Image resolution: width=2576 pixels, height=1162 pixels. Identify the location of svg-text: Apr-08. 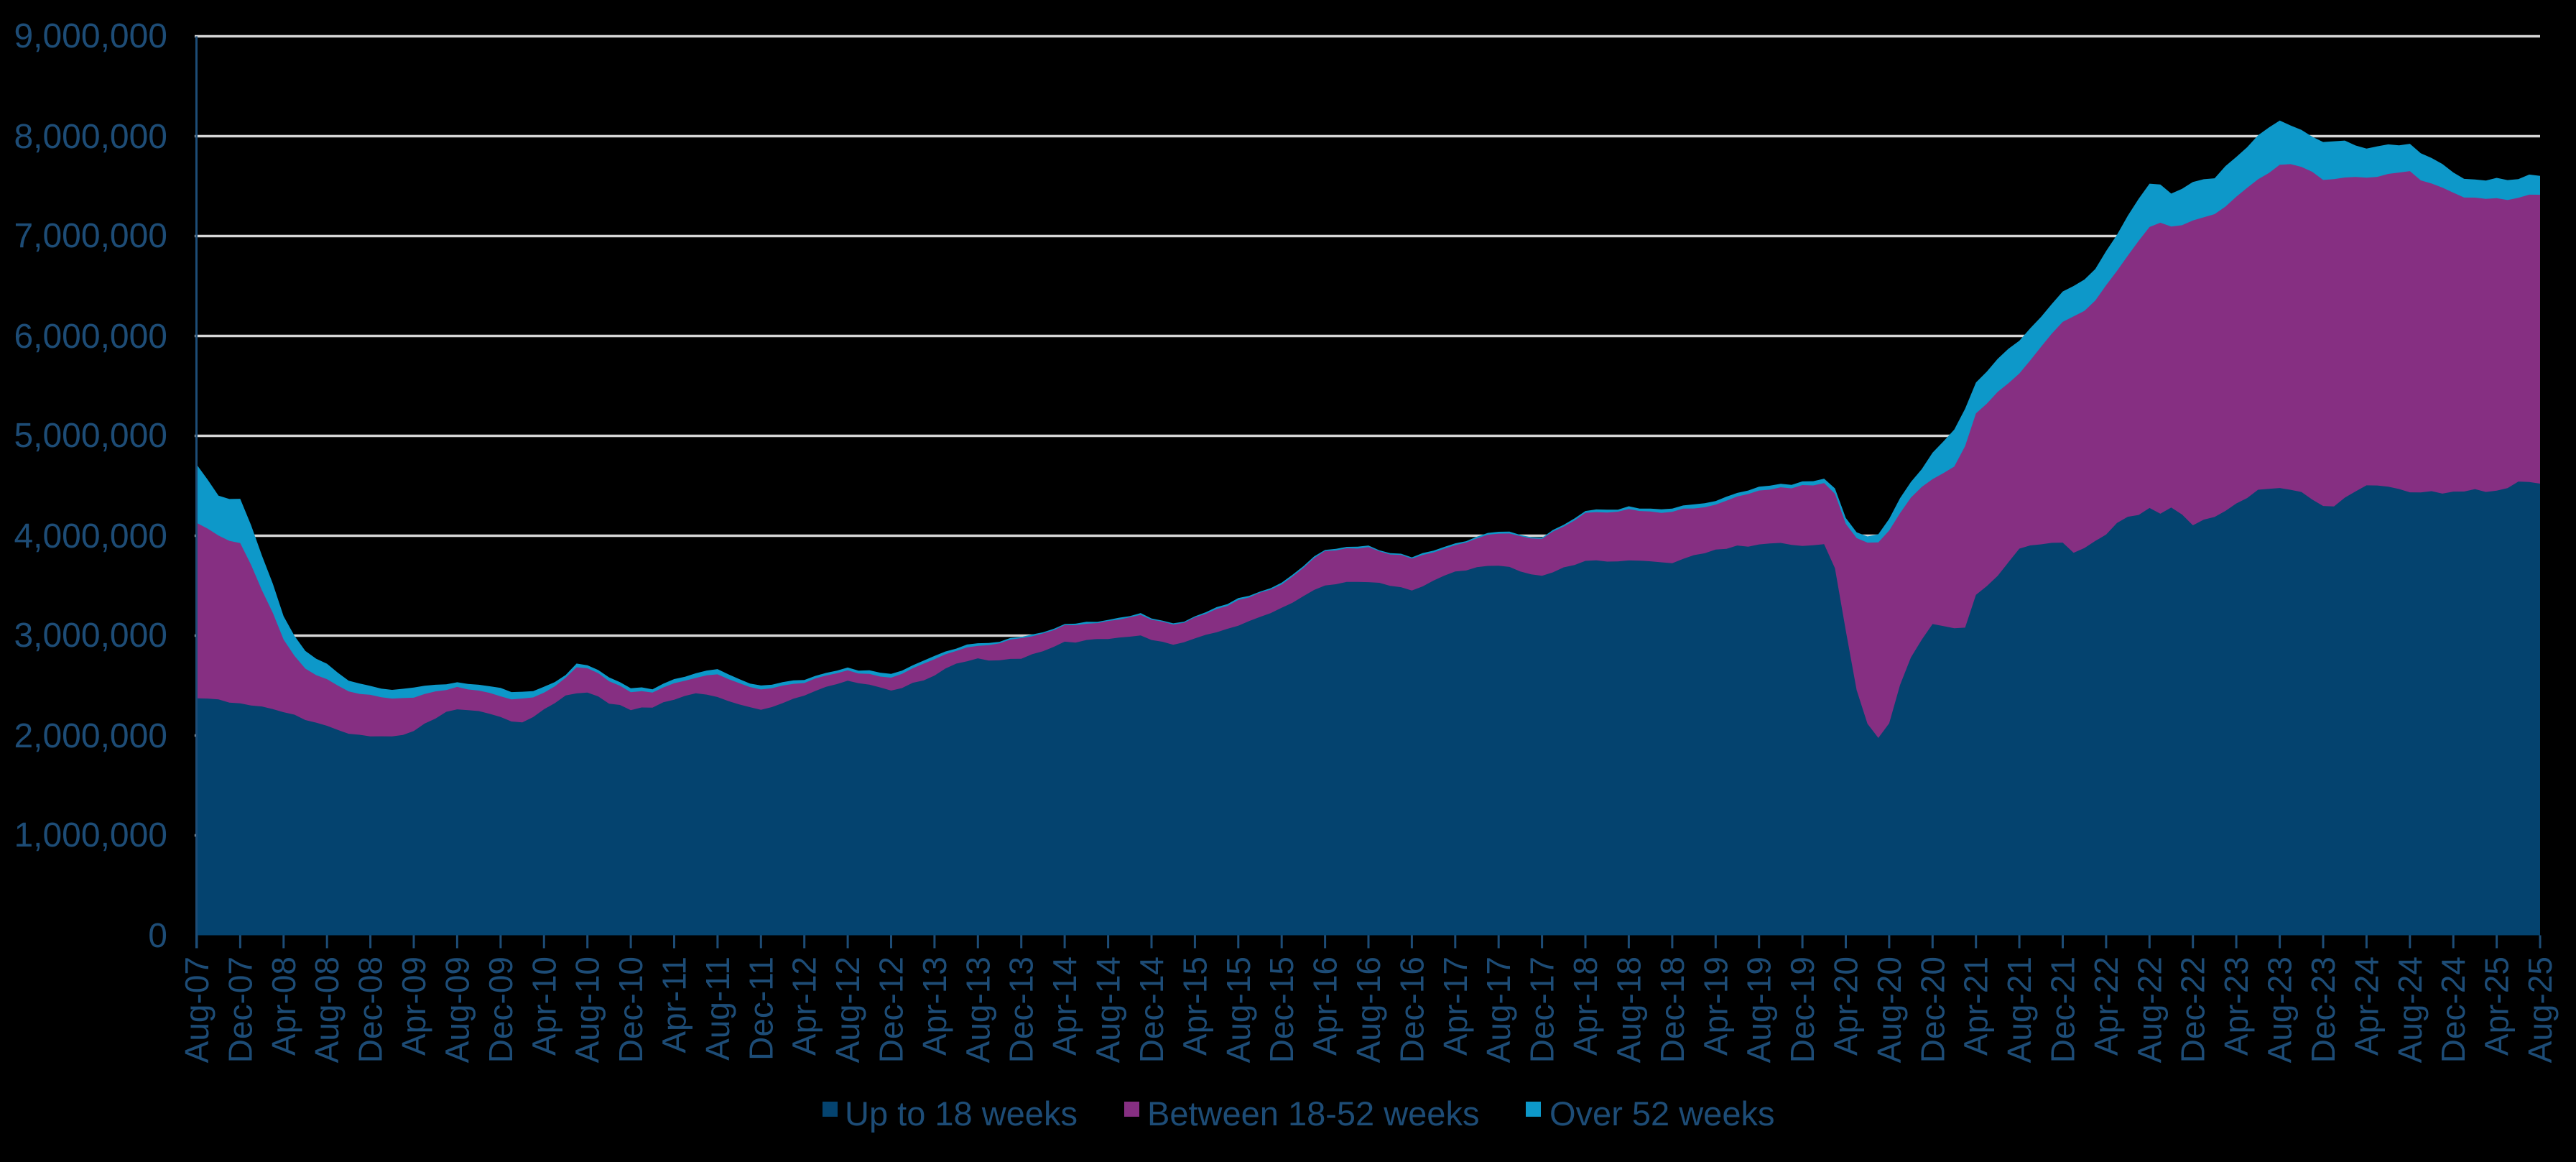
(283, 1006).